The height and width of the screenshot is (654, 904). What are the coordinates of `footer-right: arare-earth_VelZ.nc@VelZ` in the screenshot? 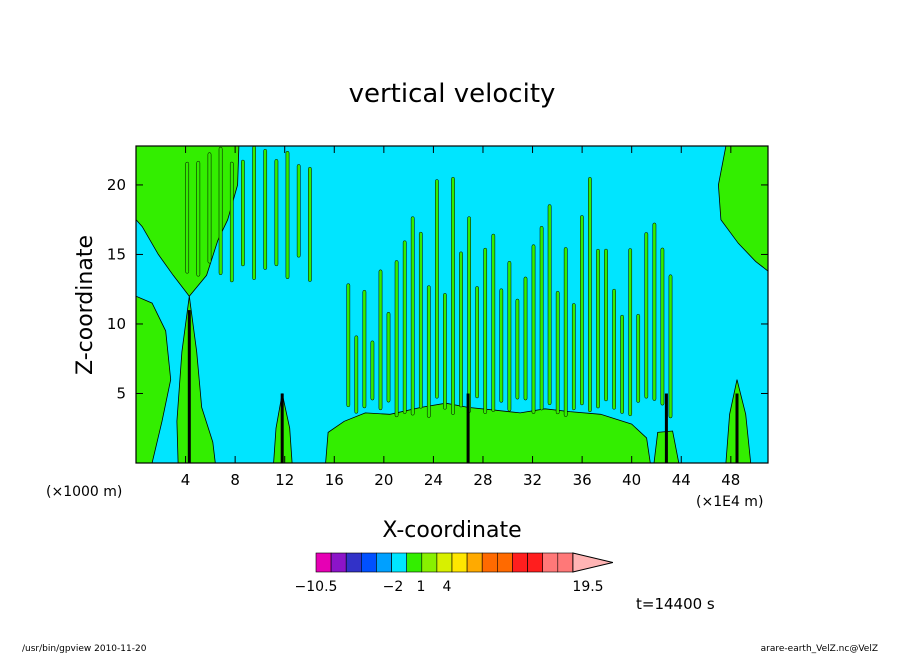 It's located at (819, 649).